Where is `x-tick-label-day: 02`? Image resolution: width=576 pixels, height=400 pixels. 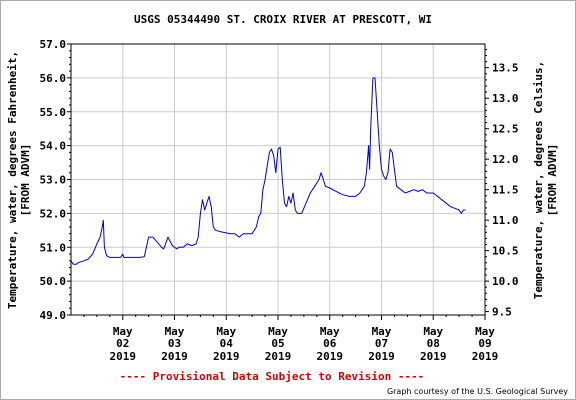 x-tick-label-day: 02 is located at coordinates (122, 343).